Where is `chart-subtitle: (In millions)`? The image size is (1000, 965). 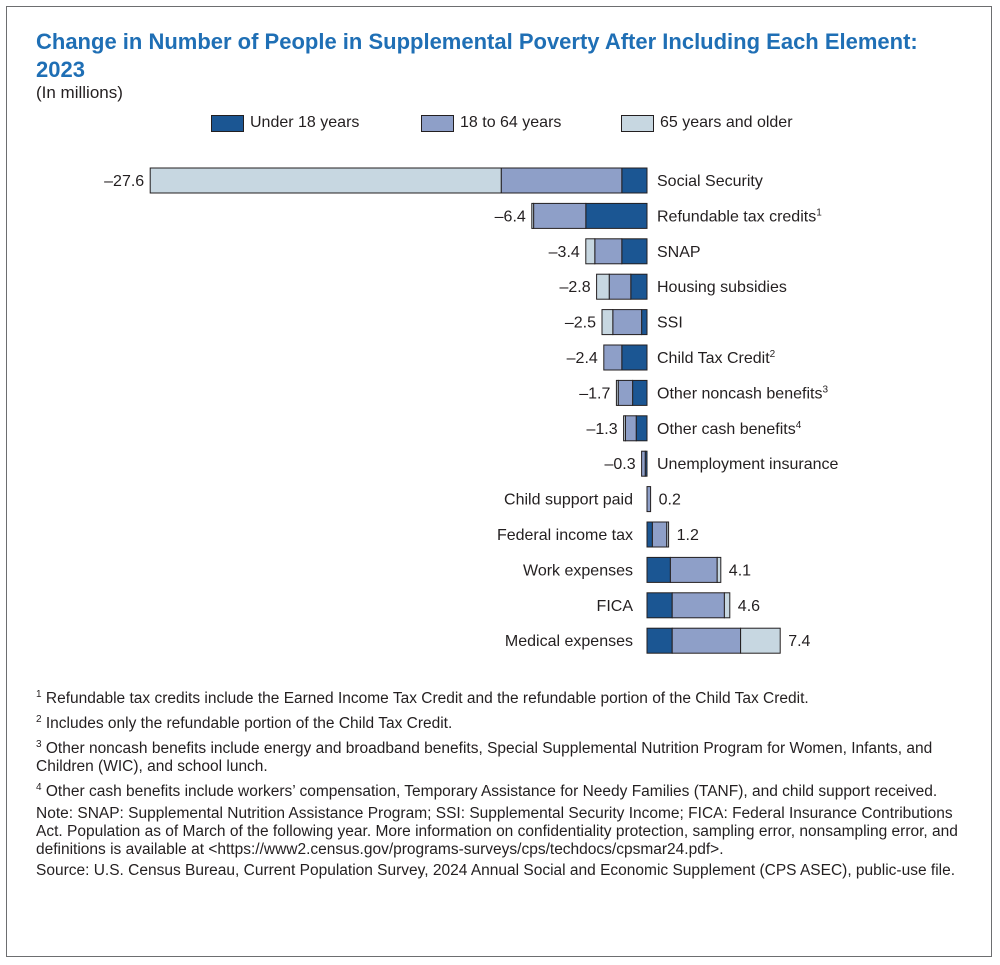
chart-subtitle: (In millions) is located at coordinates (79, 92).